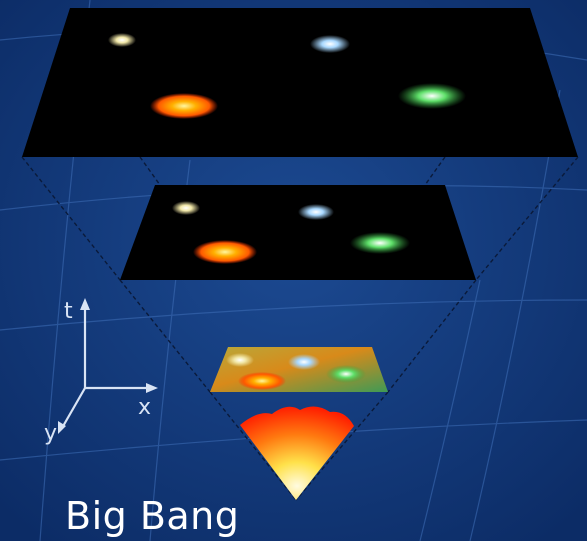 This screenshot has width=587, height=541. Describe the element at coordinates (152, 516) in the screenshot. I see `big-bang-caption: Big Bang` at that location.